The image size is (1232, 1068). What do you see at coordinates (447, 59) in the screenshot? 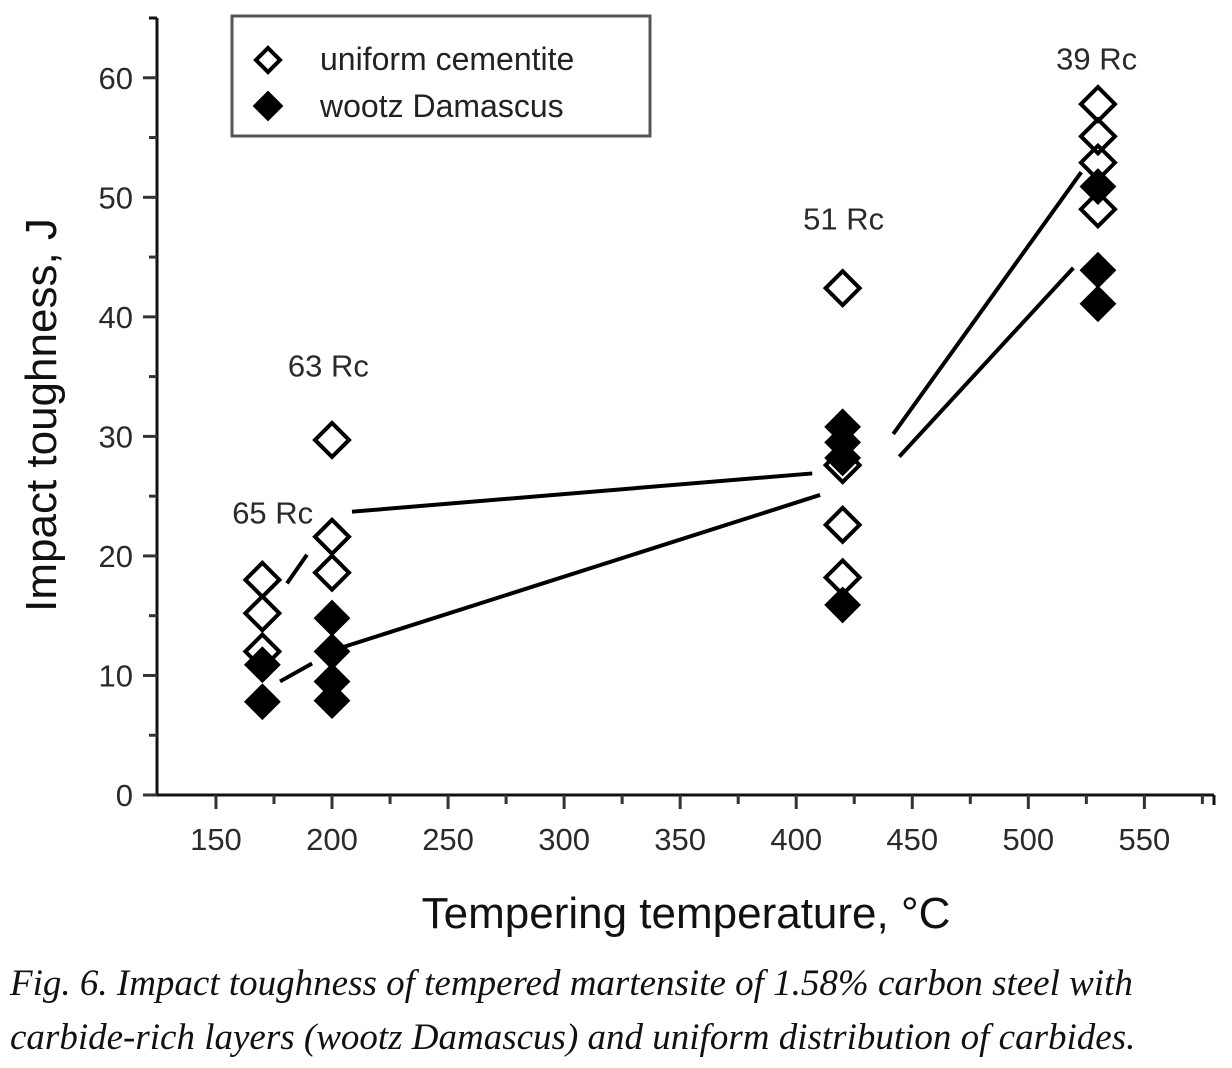
I see `legend-label-uniform-cementite: uniform cementite` at bounding box center [447, 59].